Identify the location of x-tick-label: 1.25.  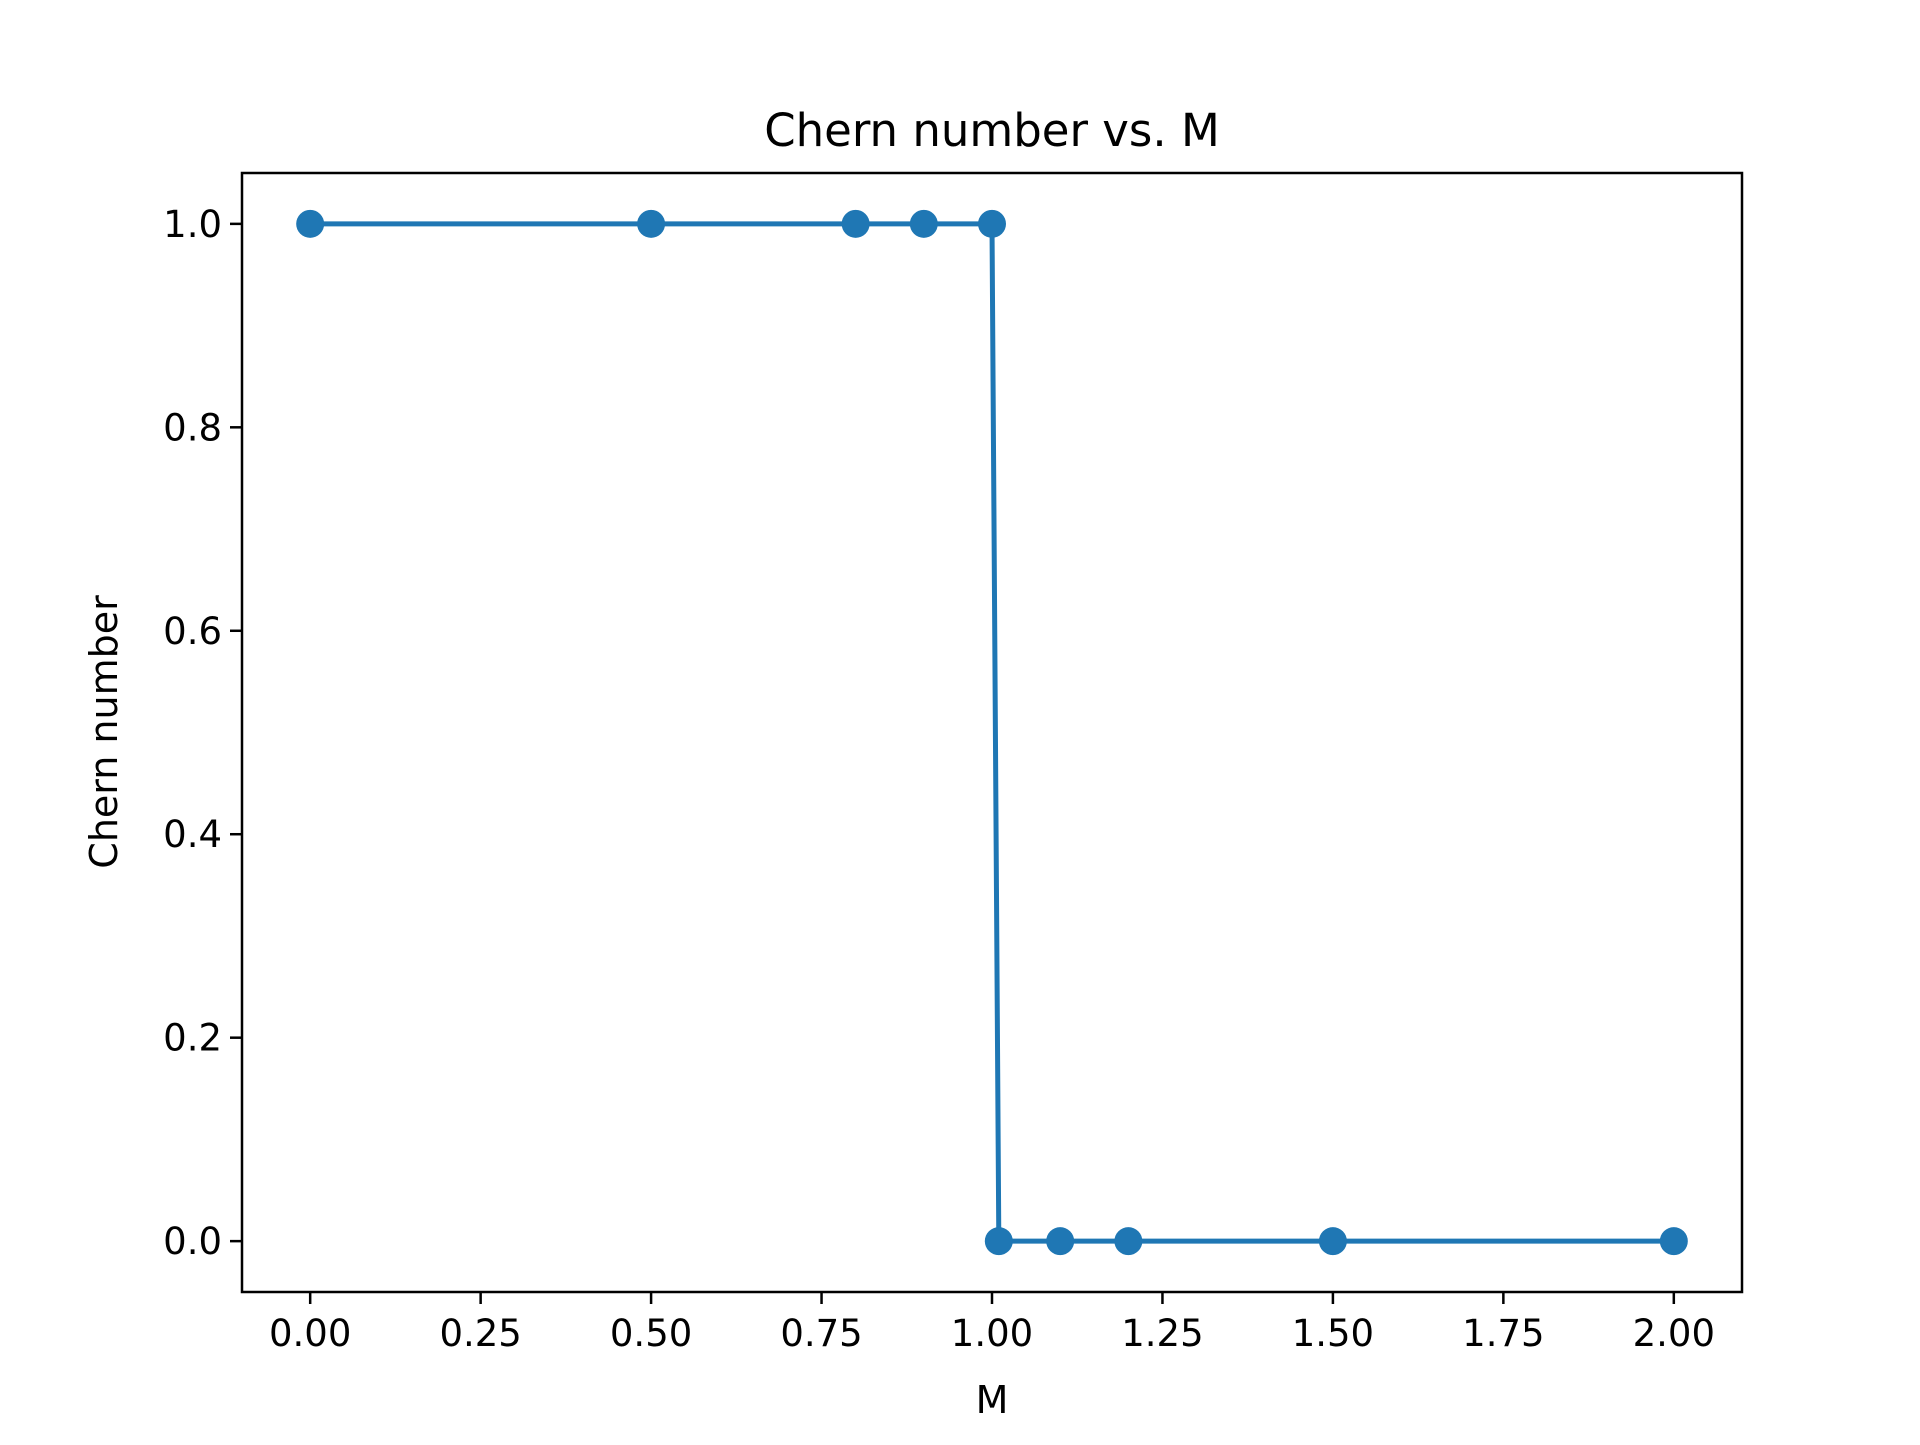
(1162, 1333).